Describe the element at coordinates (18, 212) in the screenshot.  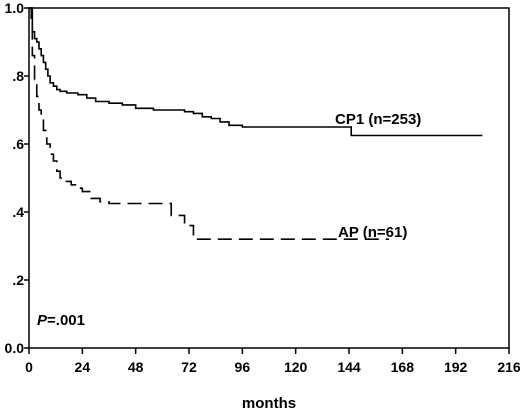
I see `y-tick-label: .4` at that location.